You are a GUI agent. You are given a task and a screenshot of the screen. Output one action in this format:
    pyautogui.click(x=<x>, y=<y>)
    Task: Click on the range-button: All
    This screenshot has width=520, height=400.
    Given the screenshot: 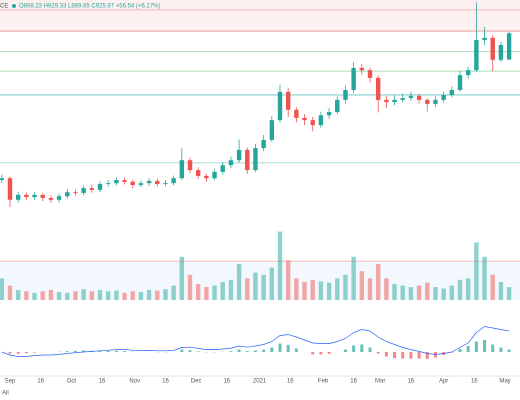 What is the action you would take?
    pyautogui.click(x=5, y=394)
    